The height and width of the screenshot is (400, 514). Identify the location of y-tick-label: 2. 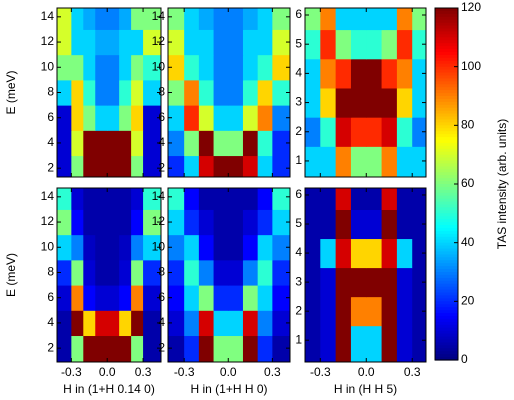
(161, 347).